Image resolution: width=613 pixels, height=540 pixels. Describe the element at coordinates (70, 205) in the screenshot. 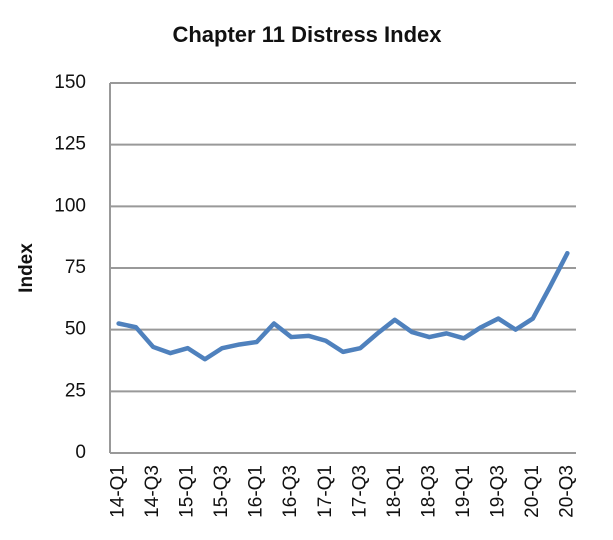

I see `y-tick-label: 100` at that location.